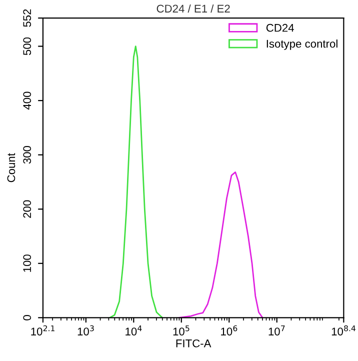 This screenshot has height=361, width=358. Describe the element at coordinates (194, 343) in the screenshot. I see `x-axis-title: FITC-A` at that location.